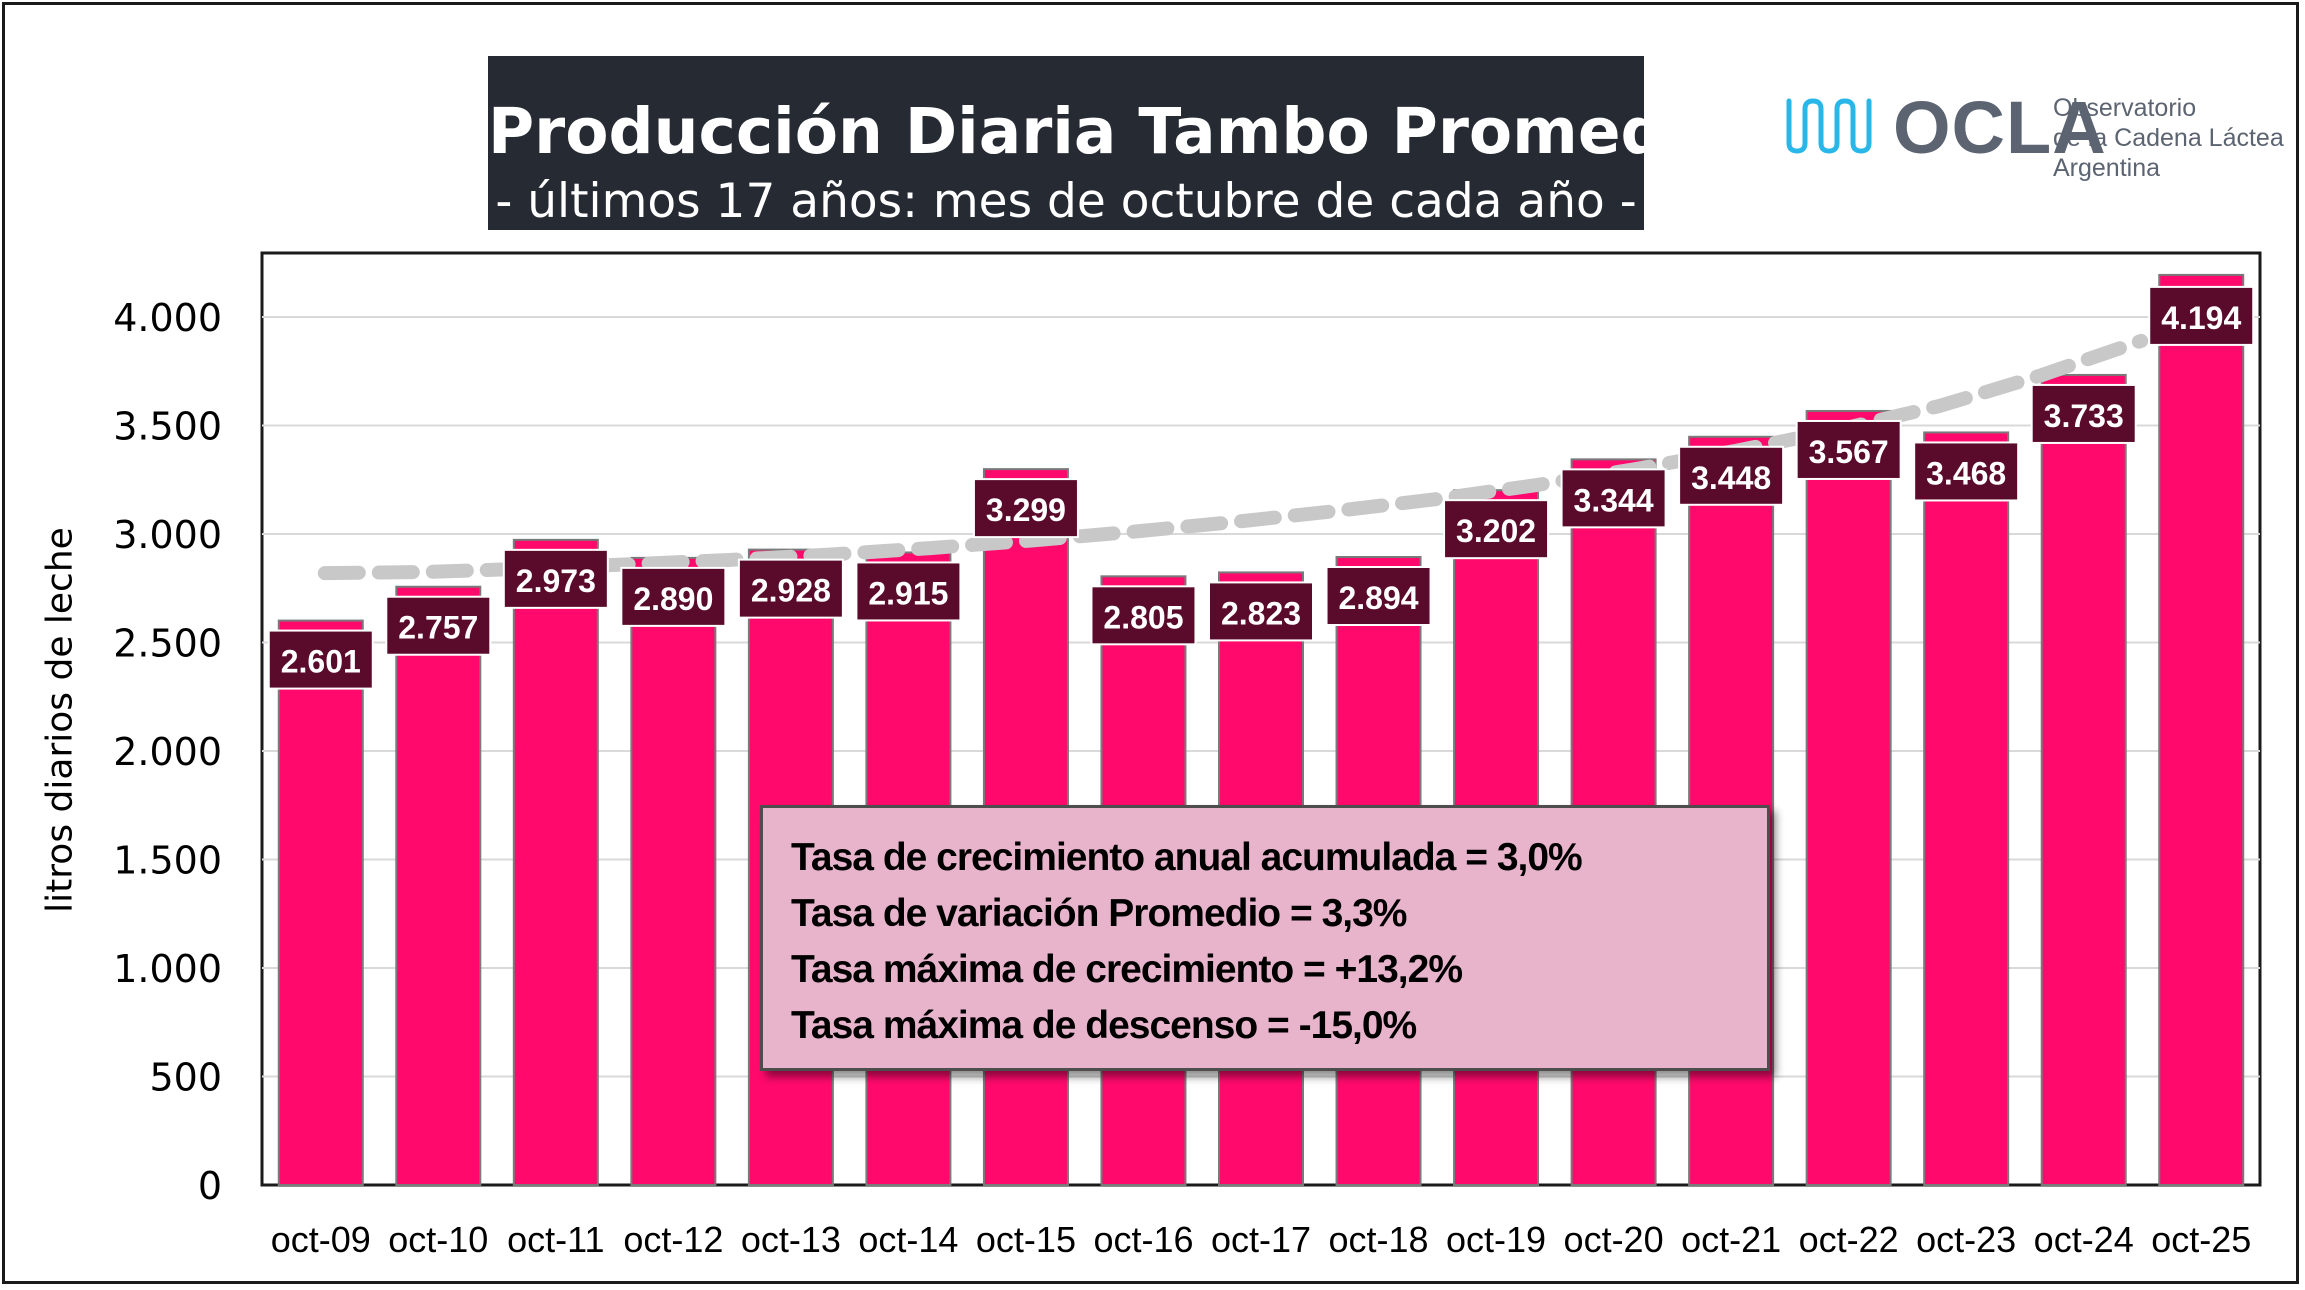  Describe the element at coordinates (673, 599) in the screenshot. I see `data-label-text: 2.890` at that location.